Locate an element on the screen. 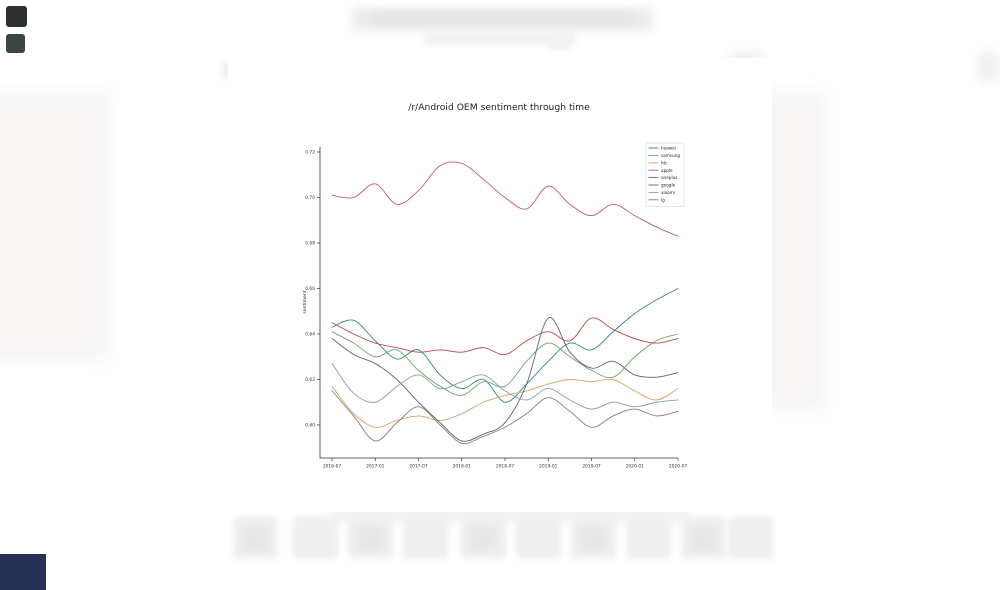  legend-box is located at coordinates (665, 174).